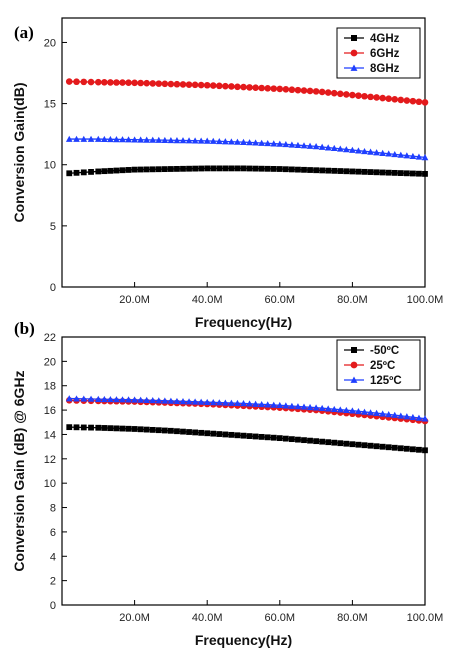 This screenshot has height=665, width=451. What do you see at coordinates (243, 322) in the screenshot?
I see `x-axis-title: Frequency(Hz)` at bounding box center [243, 322].